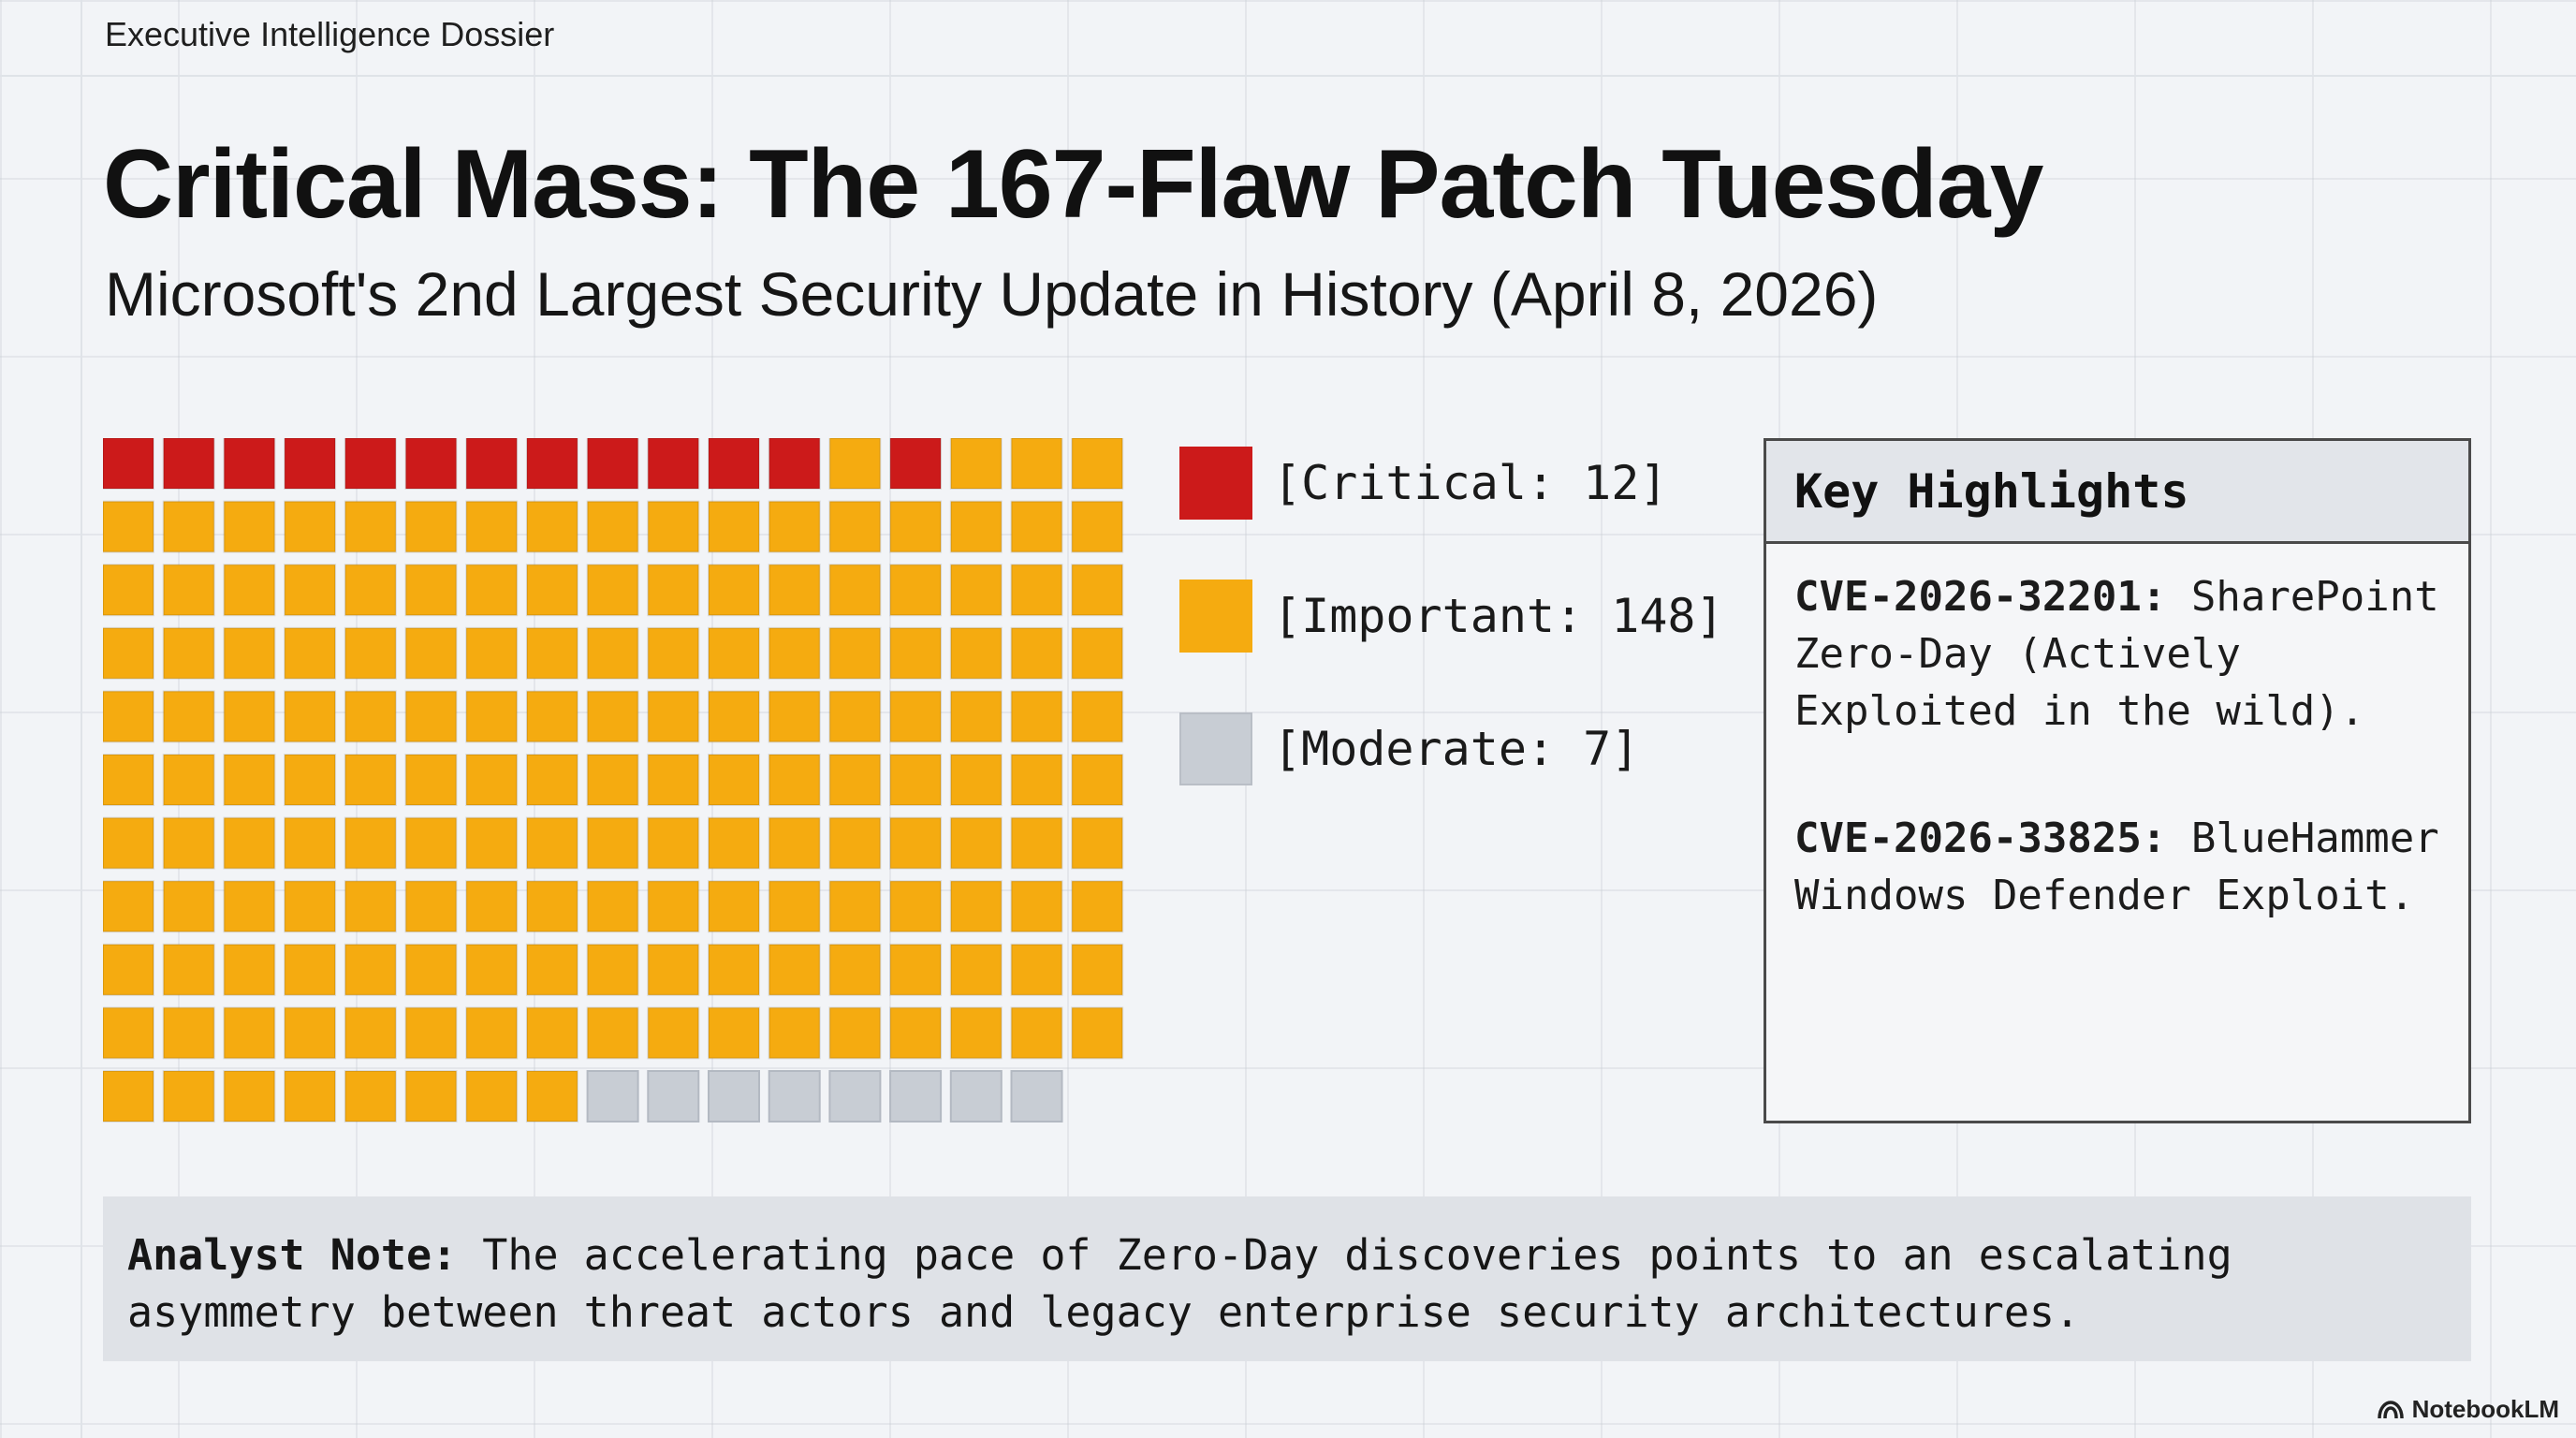 The width and height of the screenshot is (2576, 1438). What do you see at coordinates (330, 34) in the screenshot?
I see `dossier-kicker: Executive Intelligence Dossier` at bounding box center [330, 34].